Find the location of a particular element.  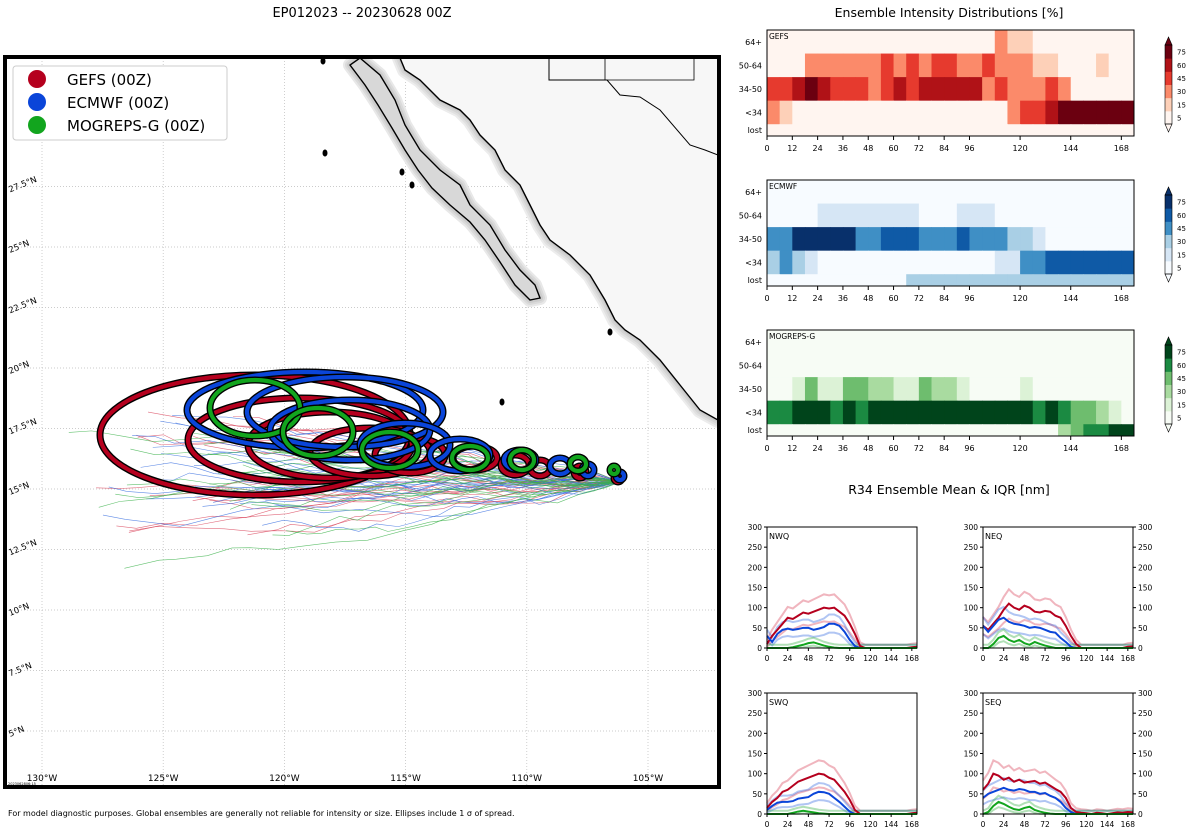

legend-marker is located at coordinates (37, 125).